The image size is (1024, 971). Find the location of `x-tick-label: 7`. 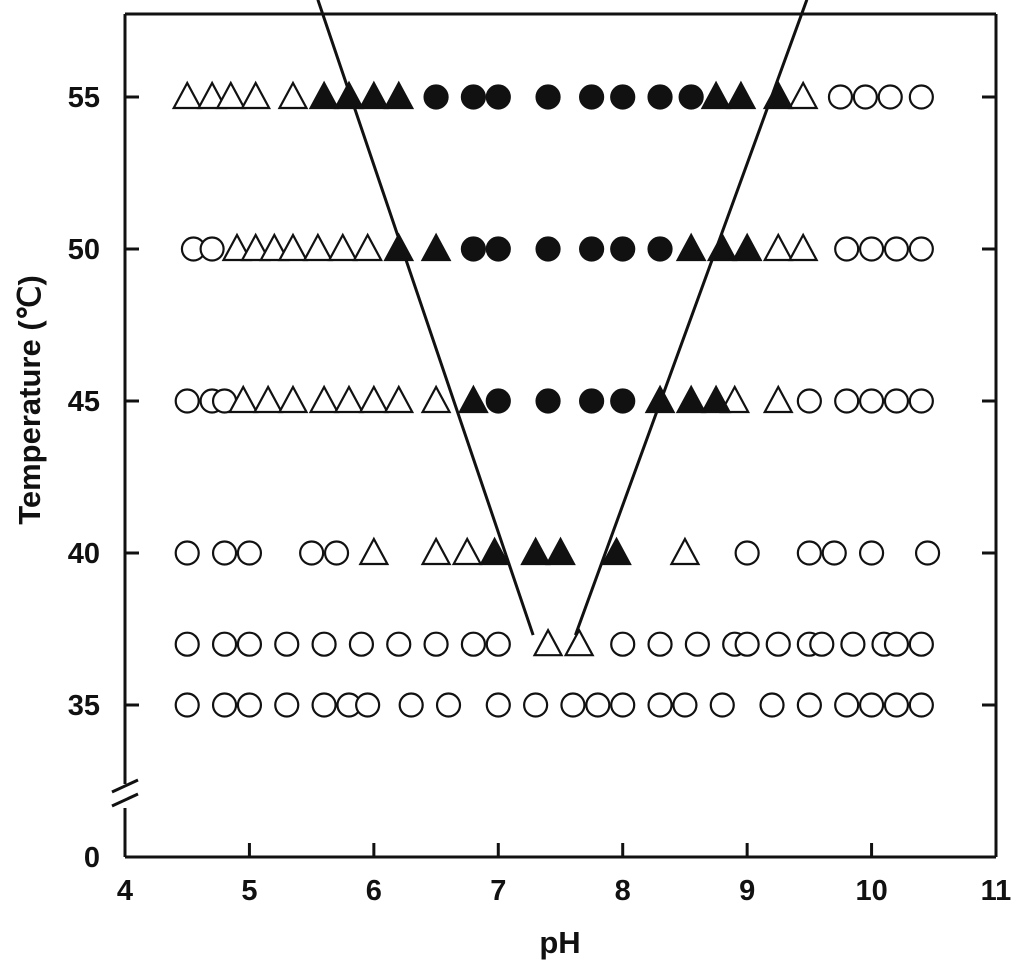

x-tick-label: 7 is located at coordinates (498, 891).